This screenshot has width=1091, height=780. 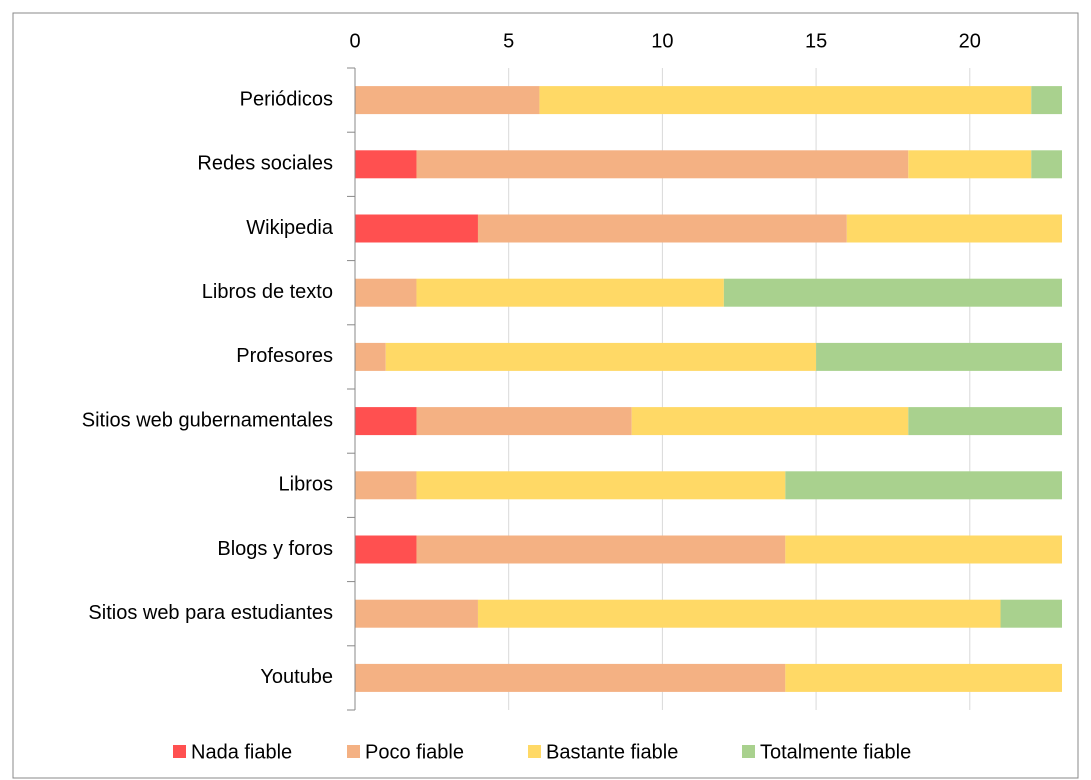 I want to click on y-tick-label: Sitios web para estudiantes, so click(x=210, y=613).